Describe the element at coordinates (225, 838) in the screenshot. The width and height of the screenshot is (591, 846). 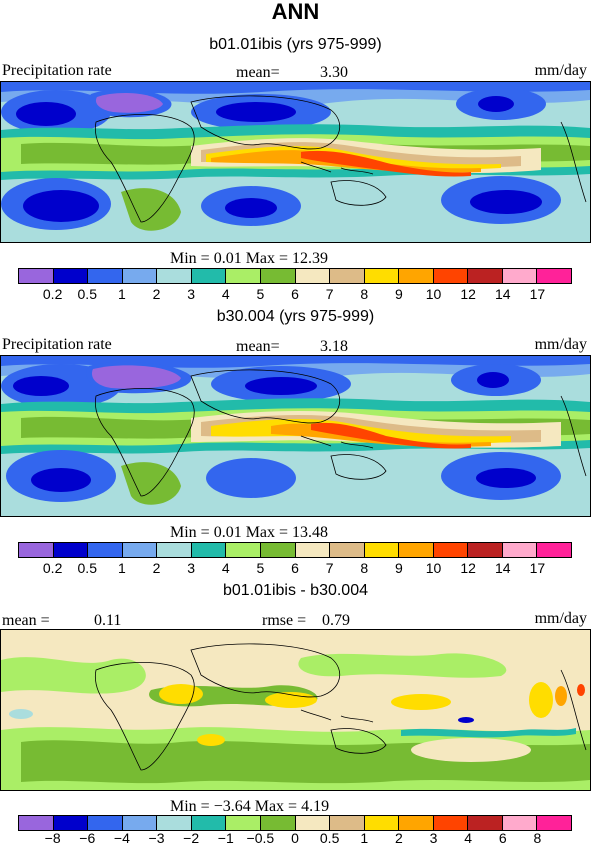
I see `colorbar-tick-label: −1` at that location.